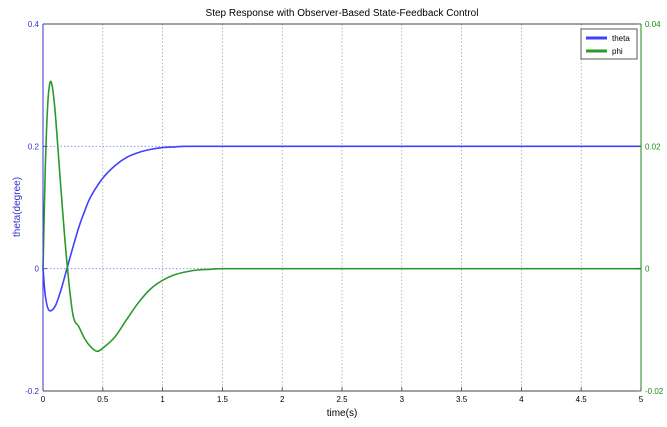 This screenshot has height=427, width=667. Describe the element at coordinates (34, 146) in the screenshot. I see `y-left-tick-label: 0.2` at that location.